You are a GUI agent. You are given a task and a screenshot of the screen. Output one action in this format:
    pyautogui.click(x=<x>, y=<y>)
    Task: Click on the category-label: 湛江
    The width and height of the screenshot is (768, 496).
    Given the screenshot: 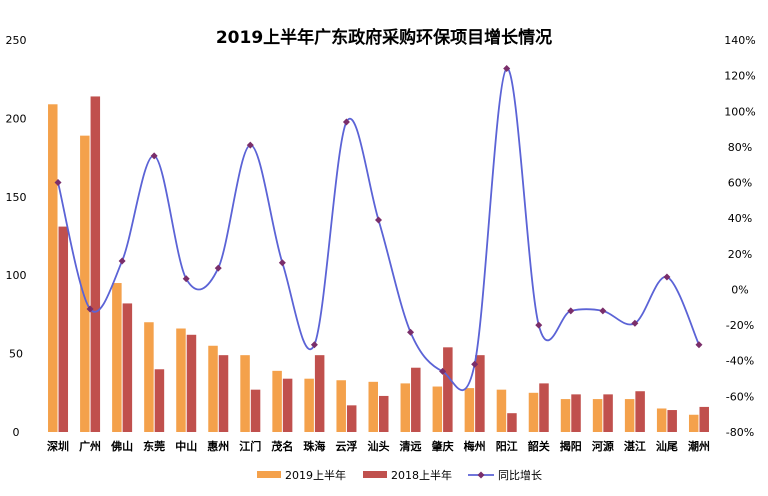 What is the action you would take?
    pyautogui.click(x=635, y=446)
    